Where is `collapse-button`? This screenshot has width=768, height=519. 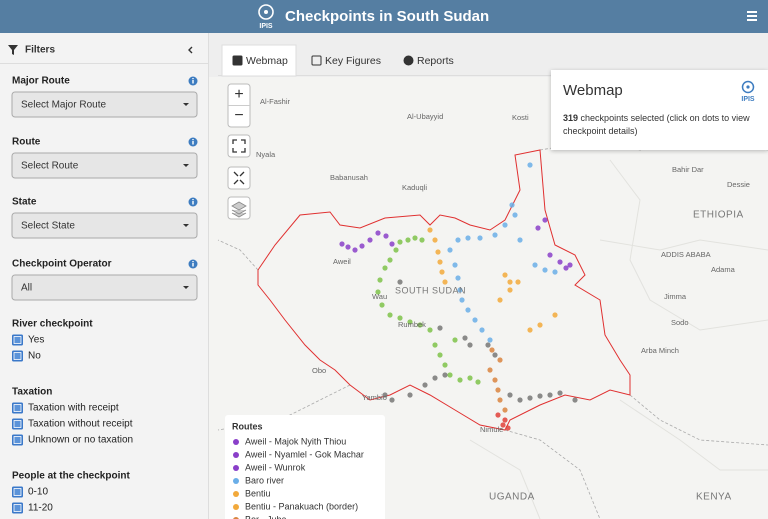 collapse-button is located at coordinates (190, 50).